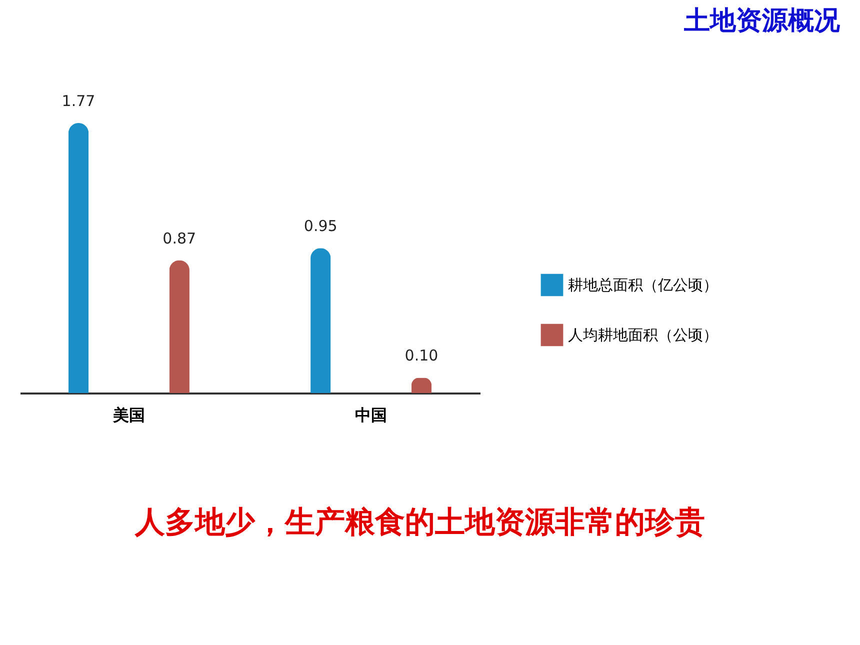  Describe the element at coordinates (643, 285) in the screenshot. I see `legend-label: 耕地总面积（亿公顷）` at that location.